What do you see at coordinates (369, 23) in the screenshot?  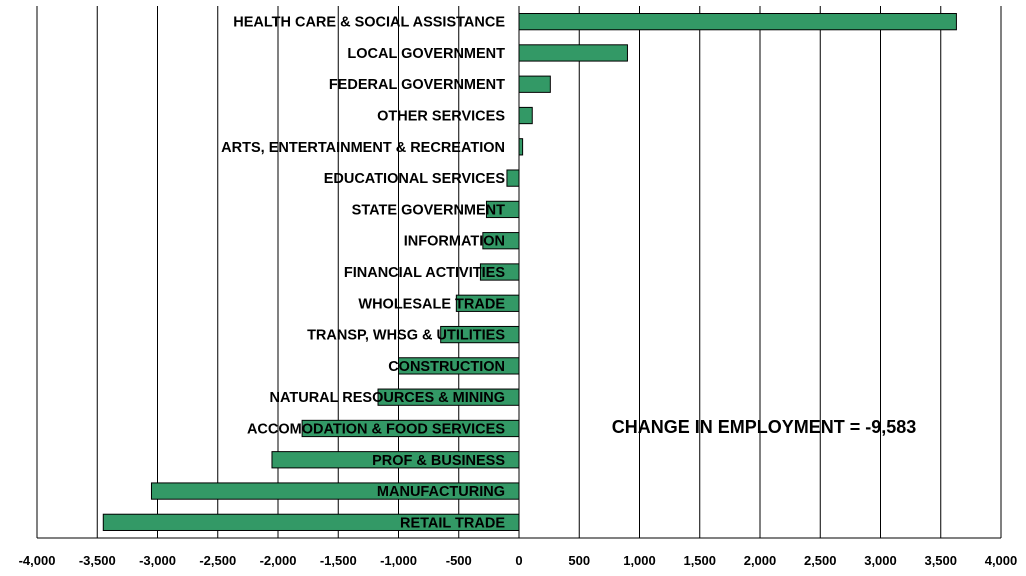 I see `category-label-0: HEALTH CARE & SOCIAL ASSISTANCE` at bounding box center [369, 23].